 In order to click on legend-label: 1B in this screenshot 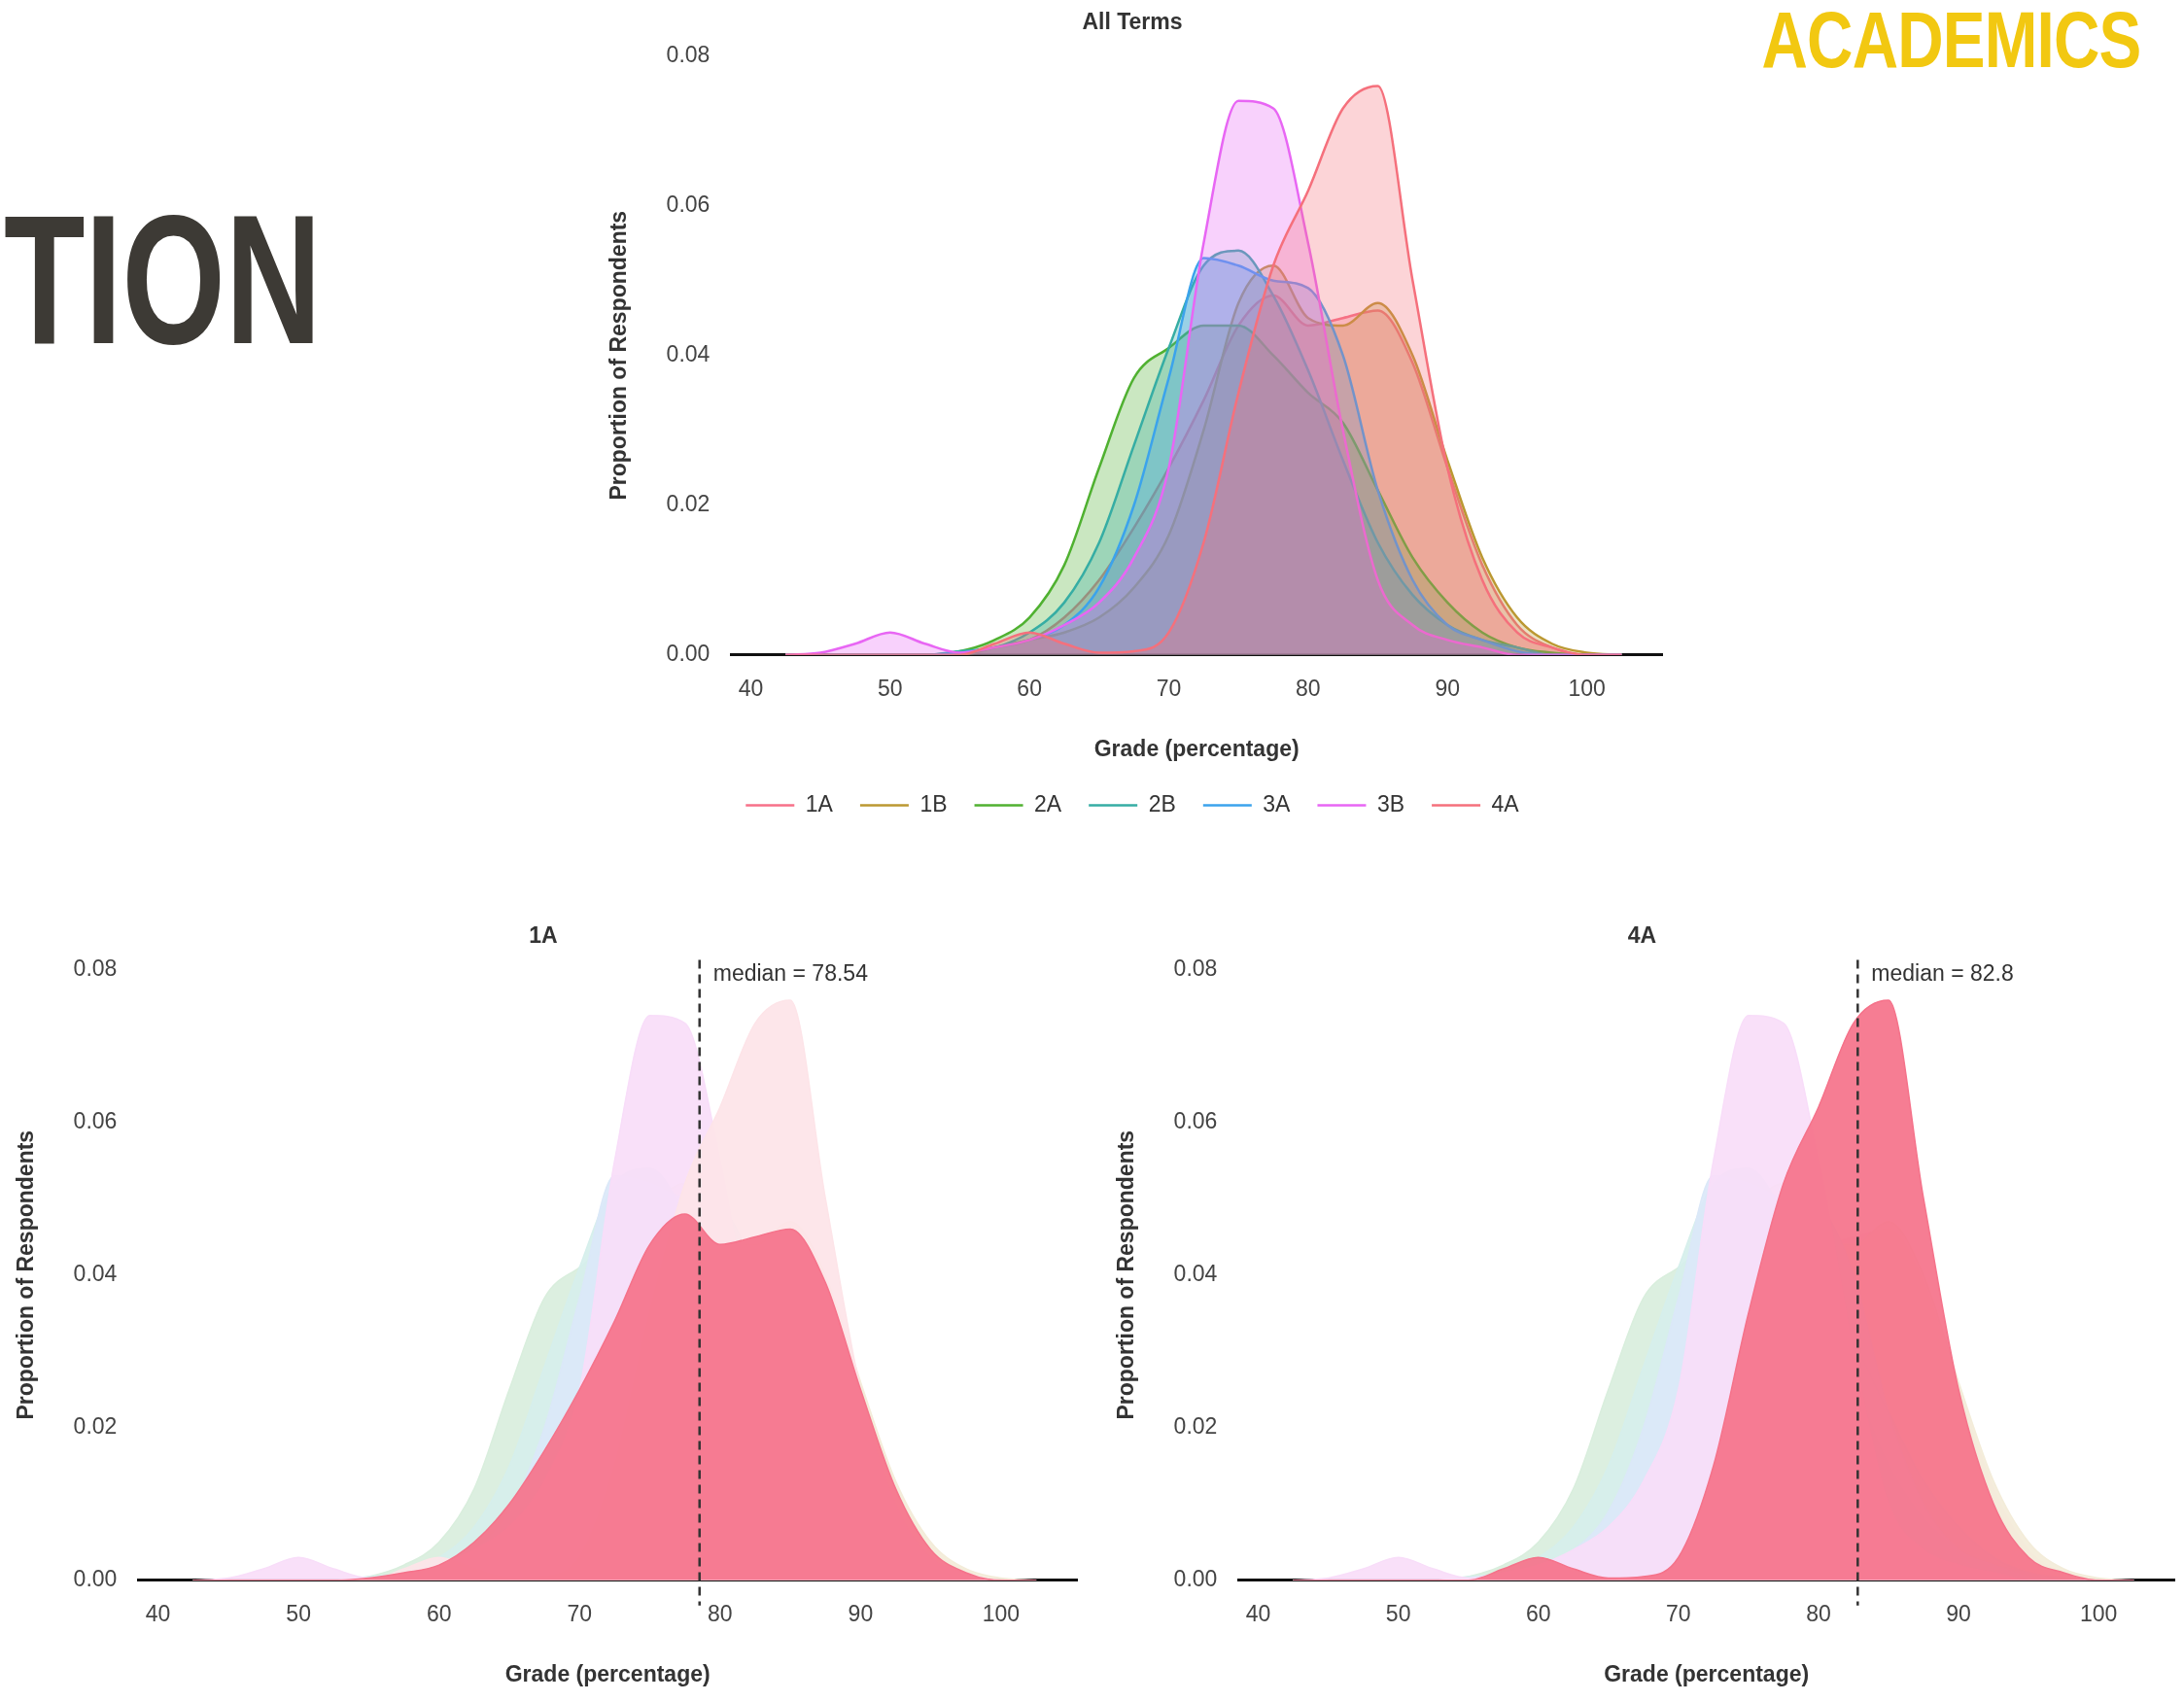, I will do `click(933, 803)`.